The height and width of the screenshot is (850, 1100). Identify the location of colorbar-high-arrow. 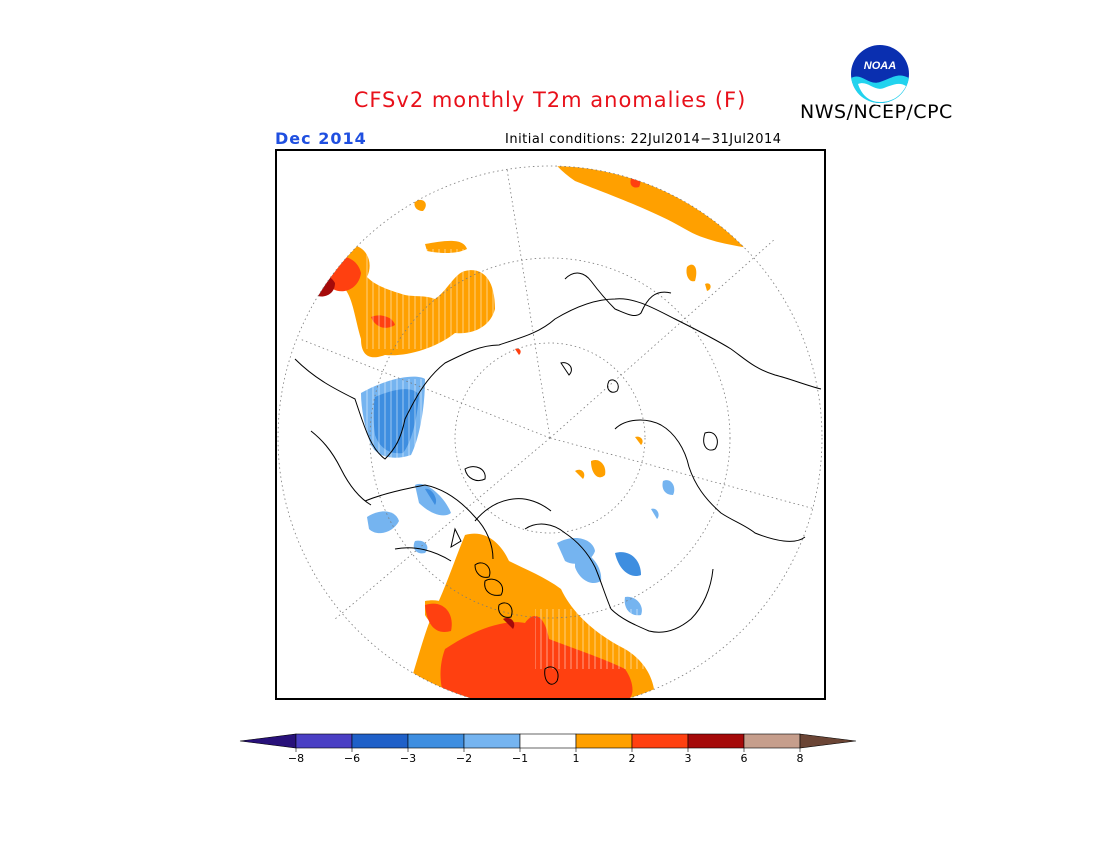
(828, 741).